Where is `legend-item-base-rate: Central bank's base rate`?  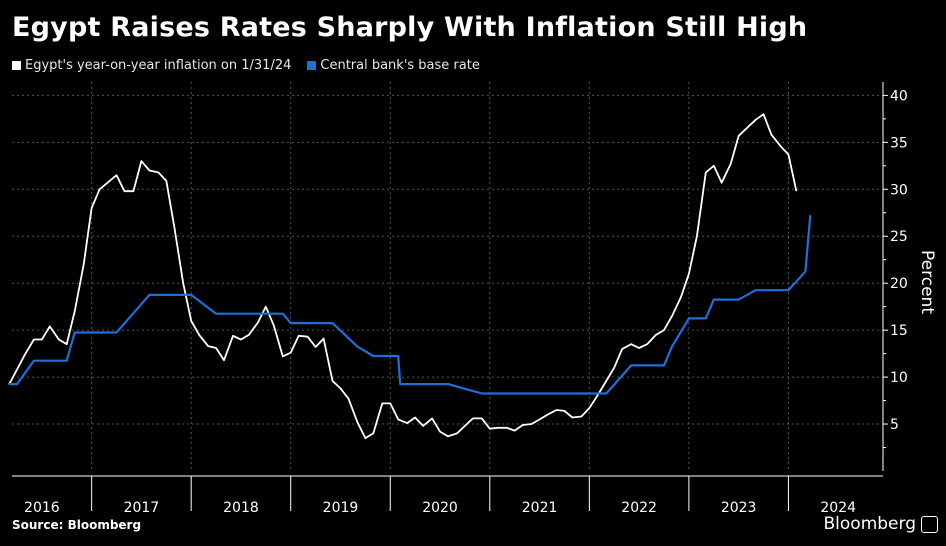
legend-item-base-rate: Central bank's base rate is located at coordinates (393, 65).